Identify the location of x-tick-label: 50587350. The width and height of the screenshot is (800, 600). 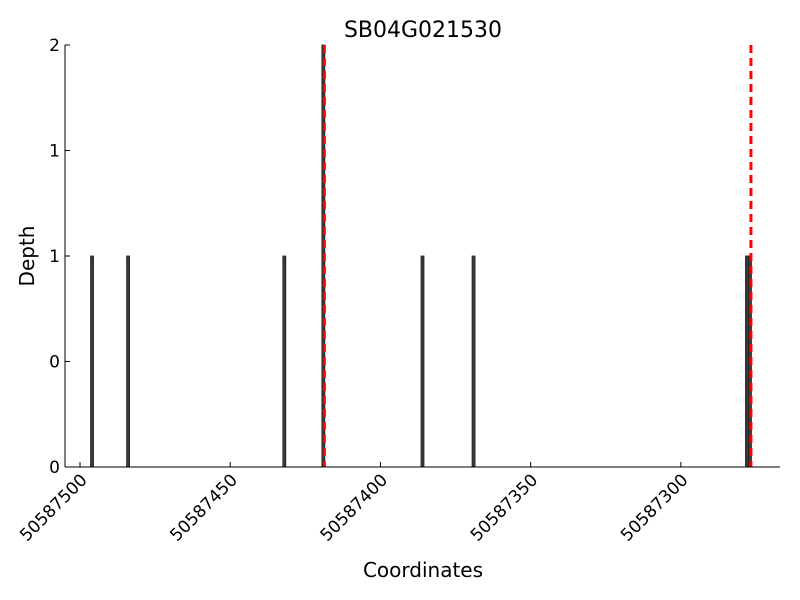
(504, 507).